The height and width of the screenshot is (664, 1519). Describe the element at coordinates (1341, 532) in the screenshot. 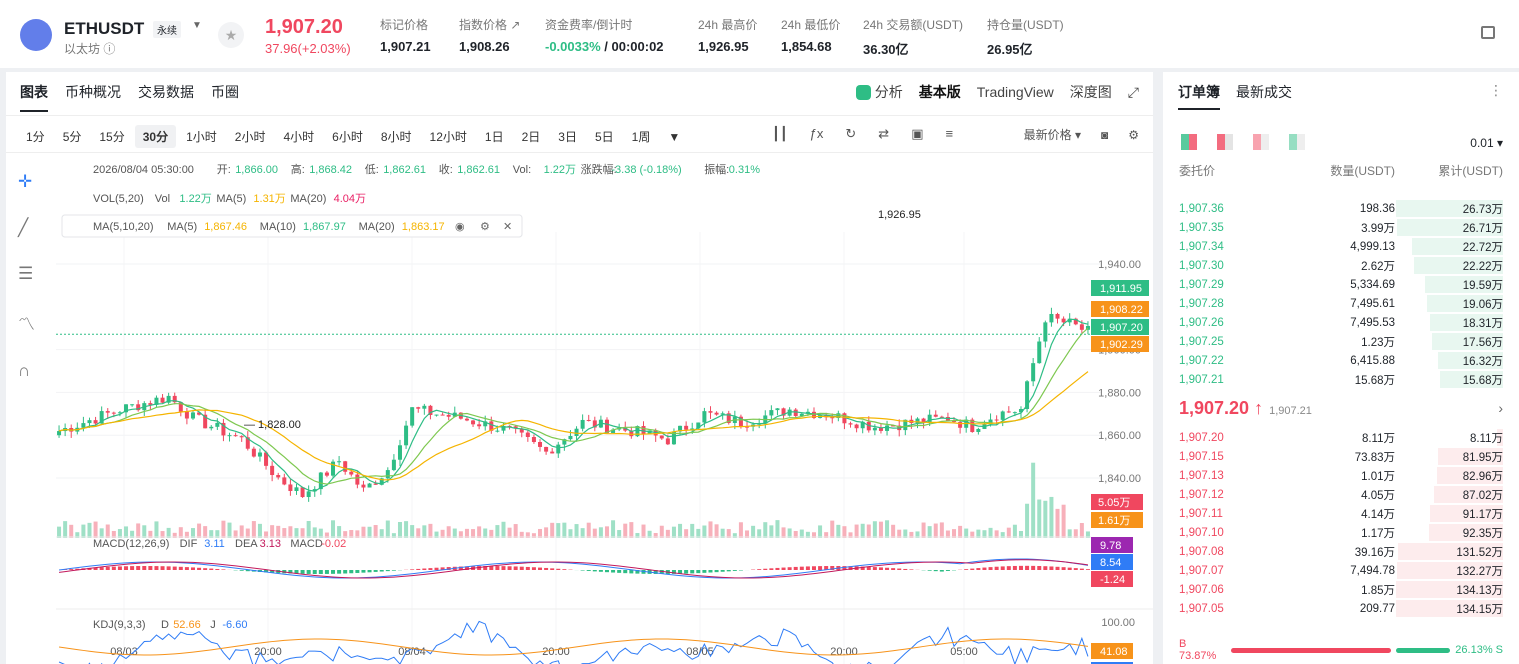

I see `book-row: 1,907.10 1.17万 92.35万` at that location.